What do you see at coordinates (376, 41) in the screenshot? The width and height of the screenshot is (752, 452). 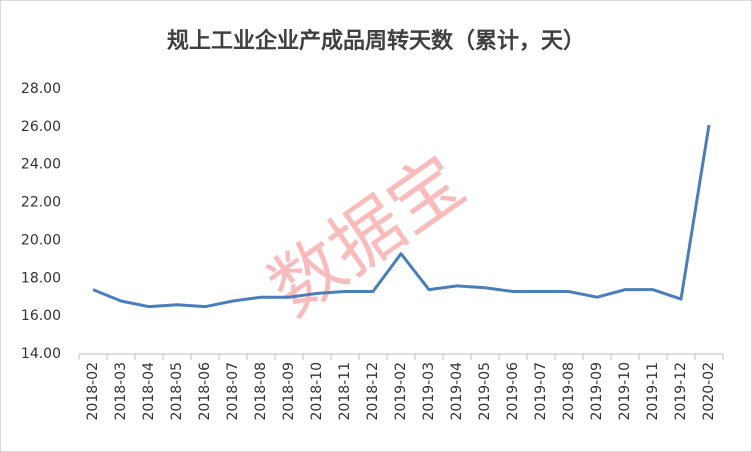 I see `chart-title: 规上工业企业产成品周转天数（累计，天）` at bounding box center [376, 41].